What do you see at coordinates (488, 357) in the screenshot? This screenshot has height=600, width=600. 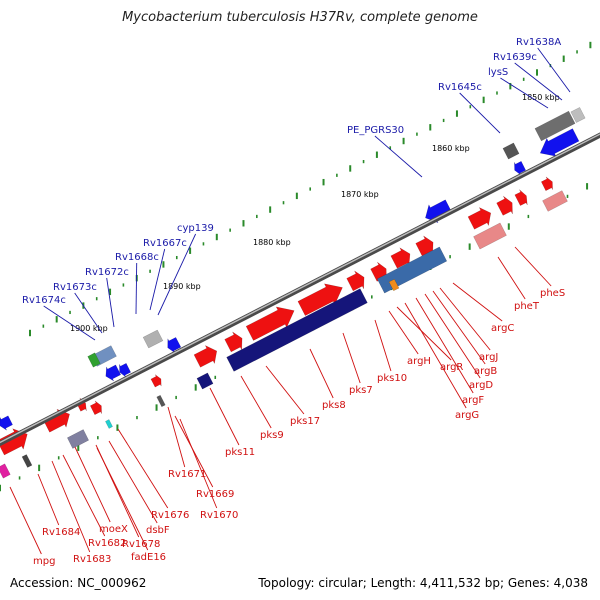 I see `gene-label-bottom: argJ` at bounding box center [488, 357].